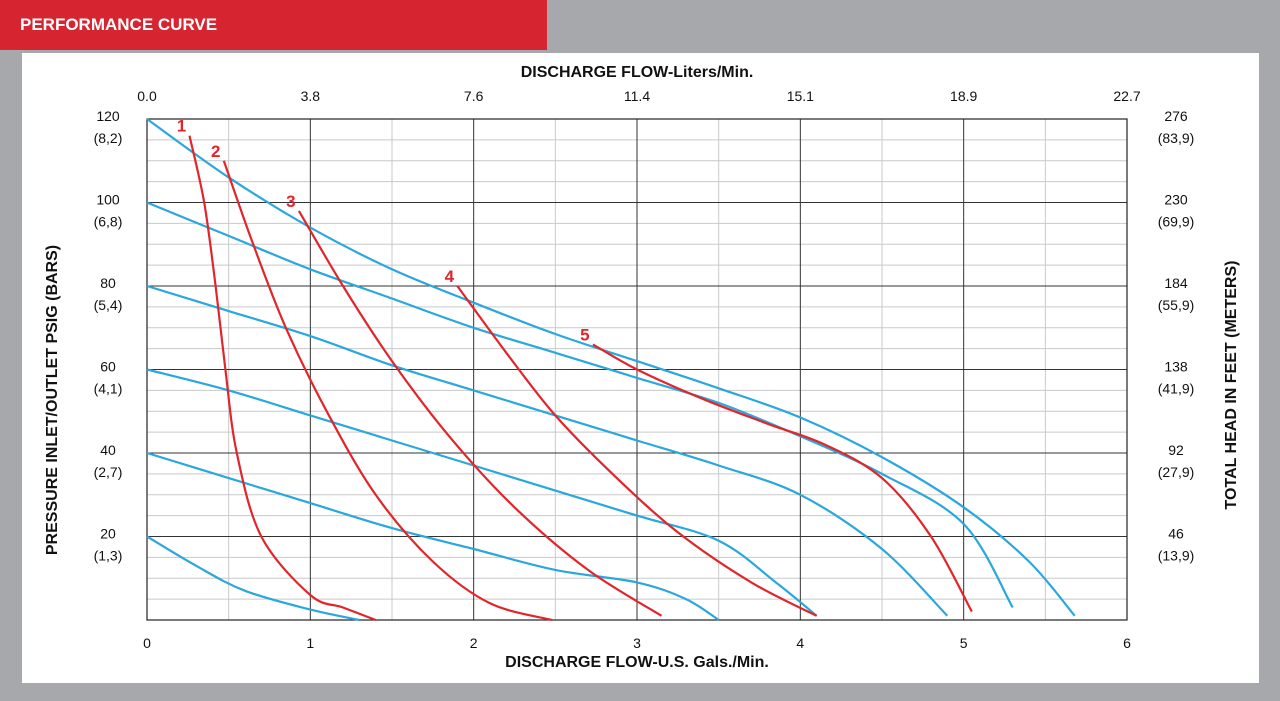 The height and width of the screenshot is (701, 1280). I want to click on y2-tick-feet: 184, so click(1176, 283).